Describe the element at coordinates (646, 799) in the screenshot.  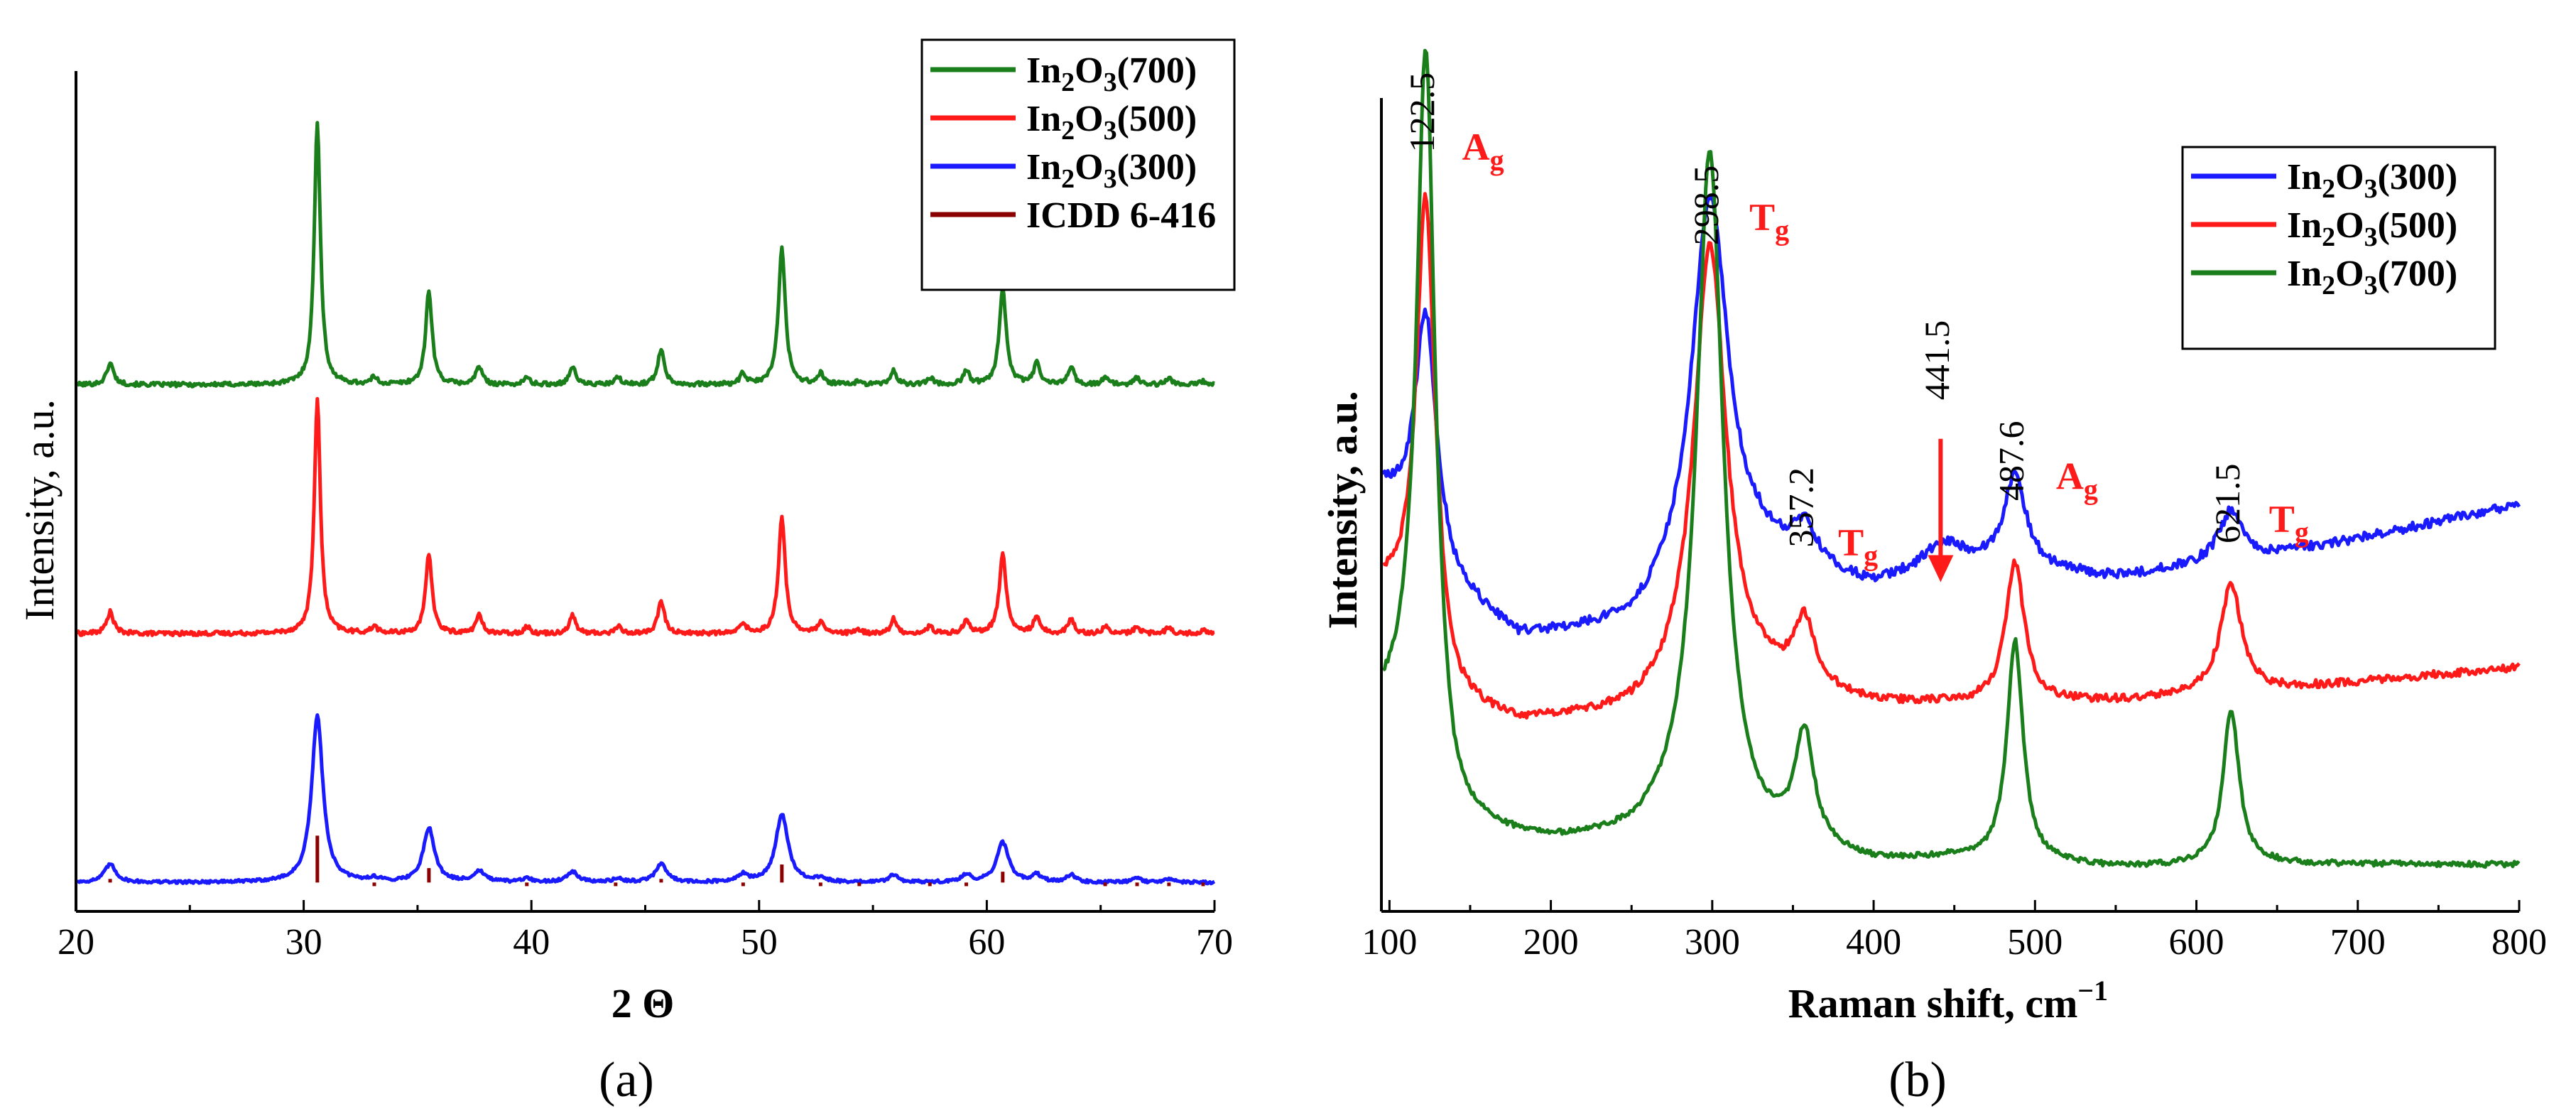
I see `xrd-series-line-In2O3(300)` at that location.